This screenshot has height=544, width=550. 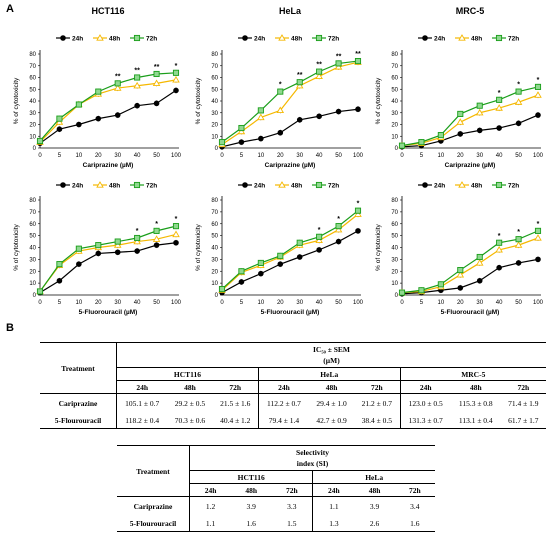 What do you see at coordinates (142, 420) in the screenshot?
I see `table1-cell: 118.2 ± 0.4` at bounding box center [142, 420].